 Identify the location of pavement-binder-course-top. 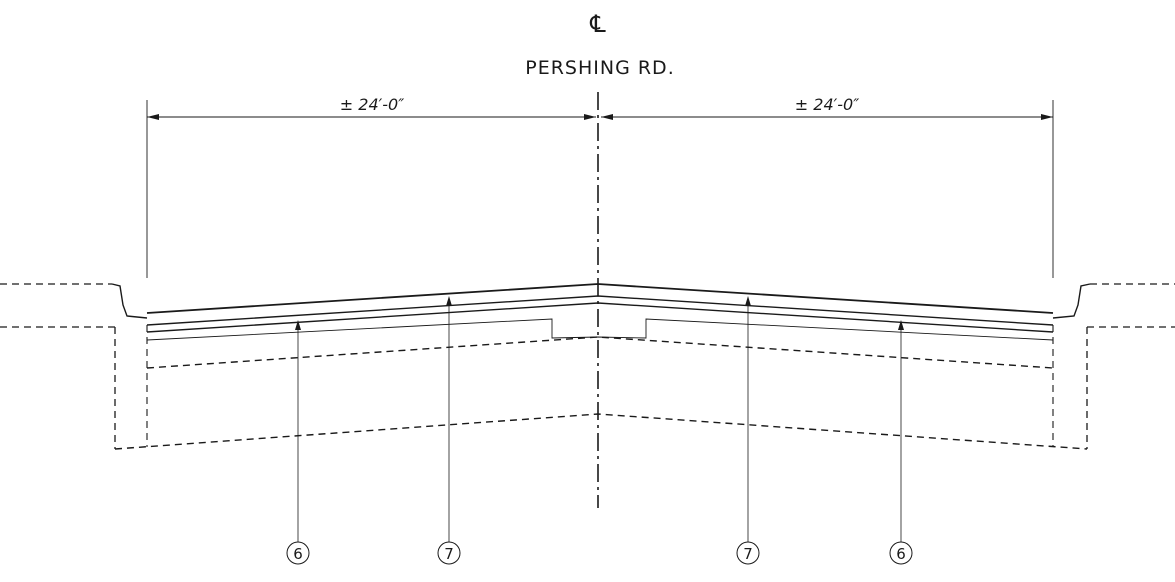
(600, 310).